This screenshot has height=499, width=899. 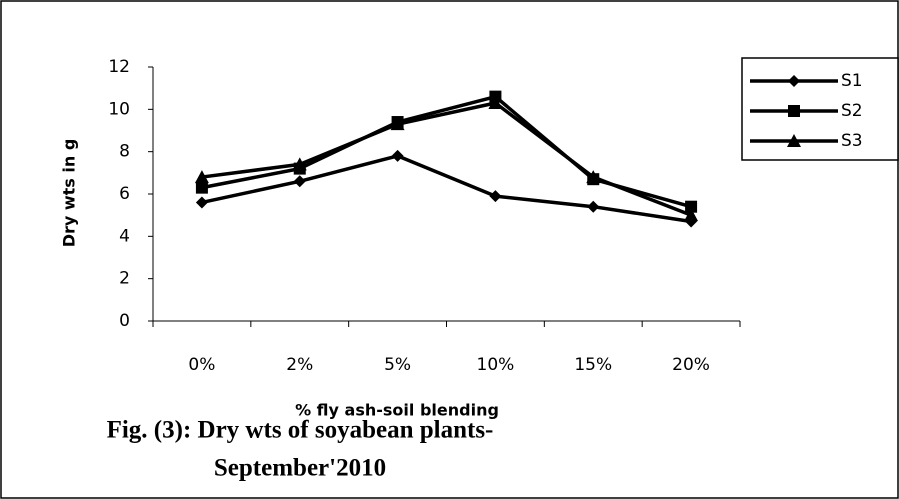 I want to click on y-tick-label: 12, so click(x=119, y=67).